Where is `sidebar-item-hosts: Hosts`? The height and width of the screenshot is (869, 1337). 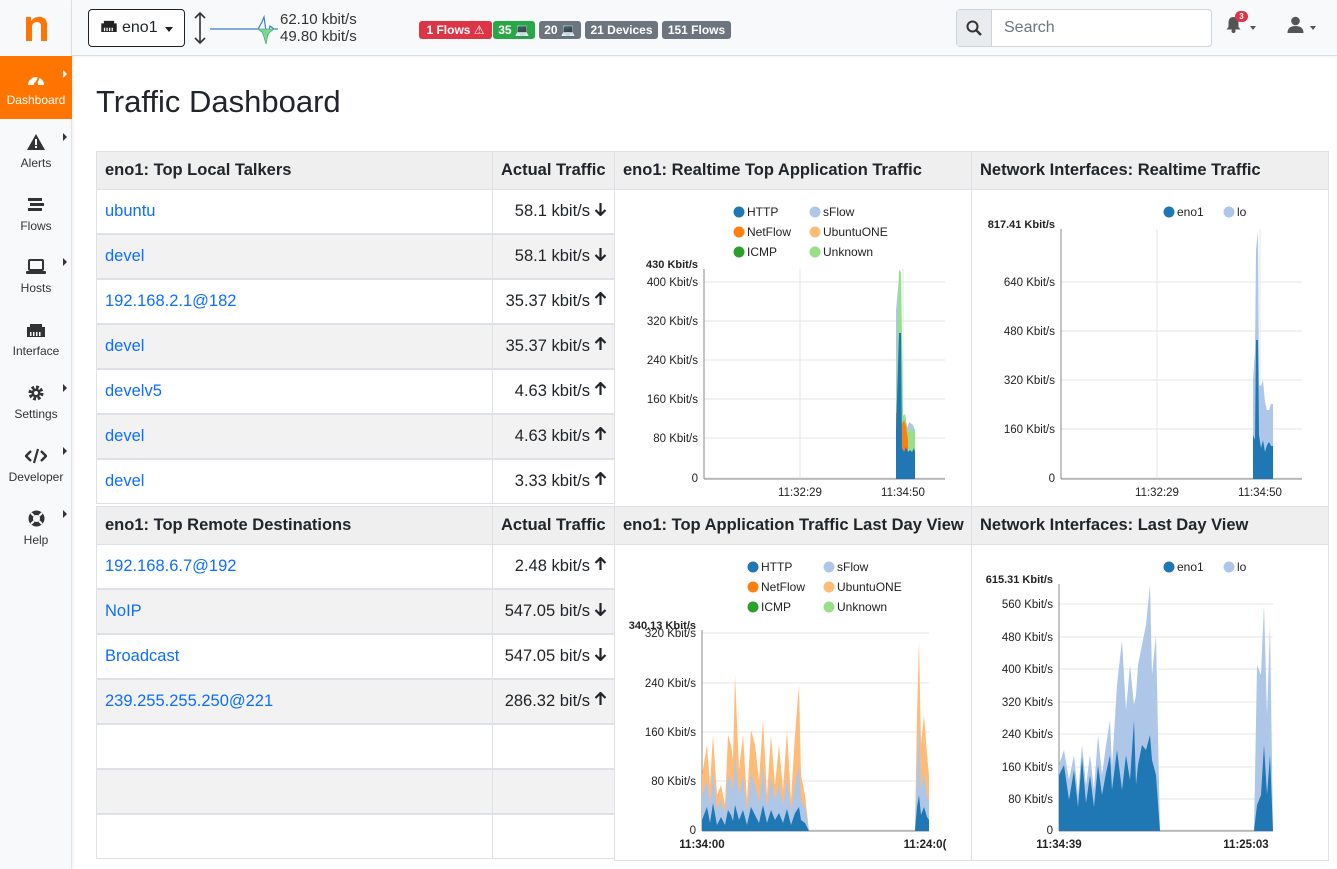
sidebar-item-hosts: Hosts is located at coordinates (36, 275).